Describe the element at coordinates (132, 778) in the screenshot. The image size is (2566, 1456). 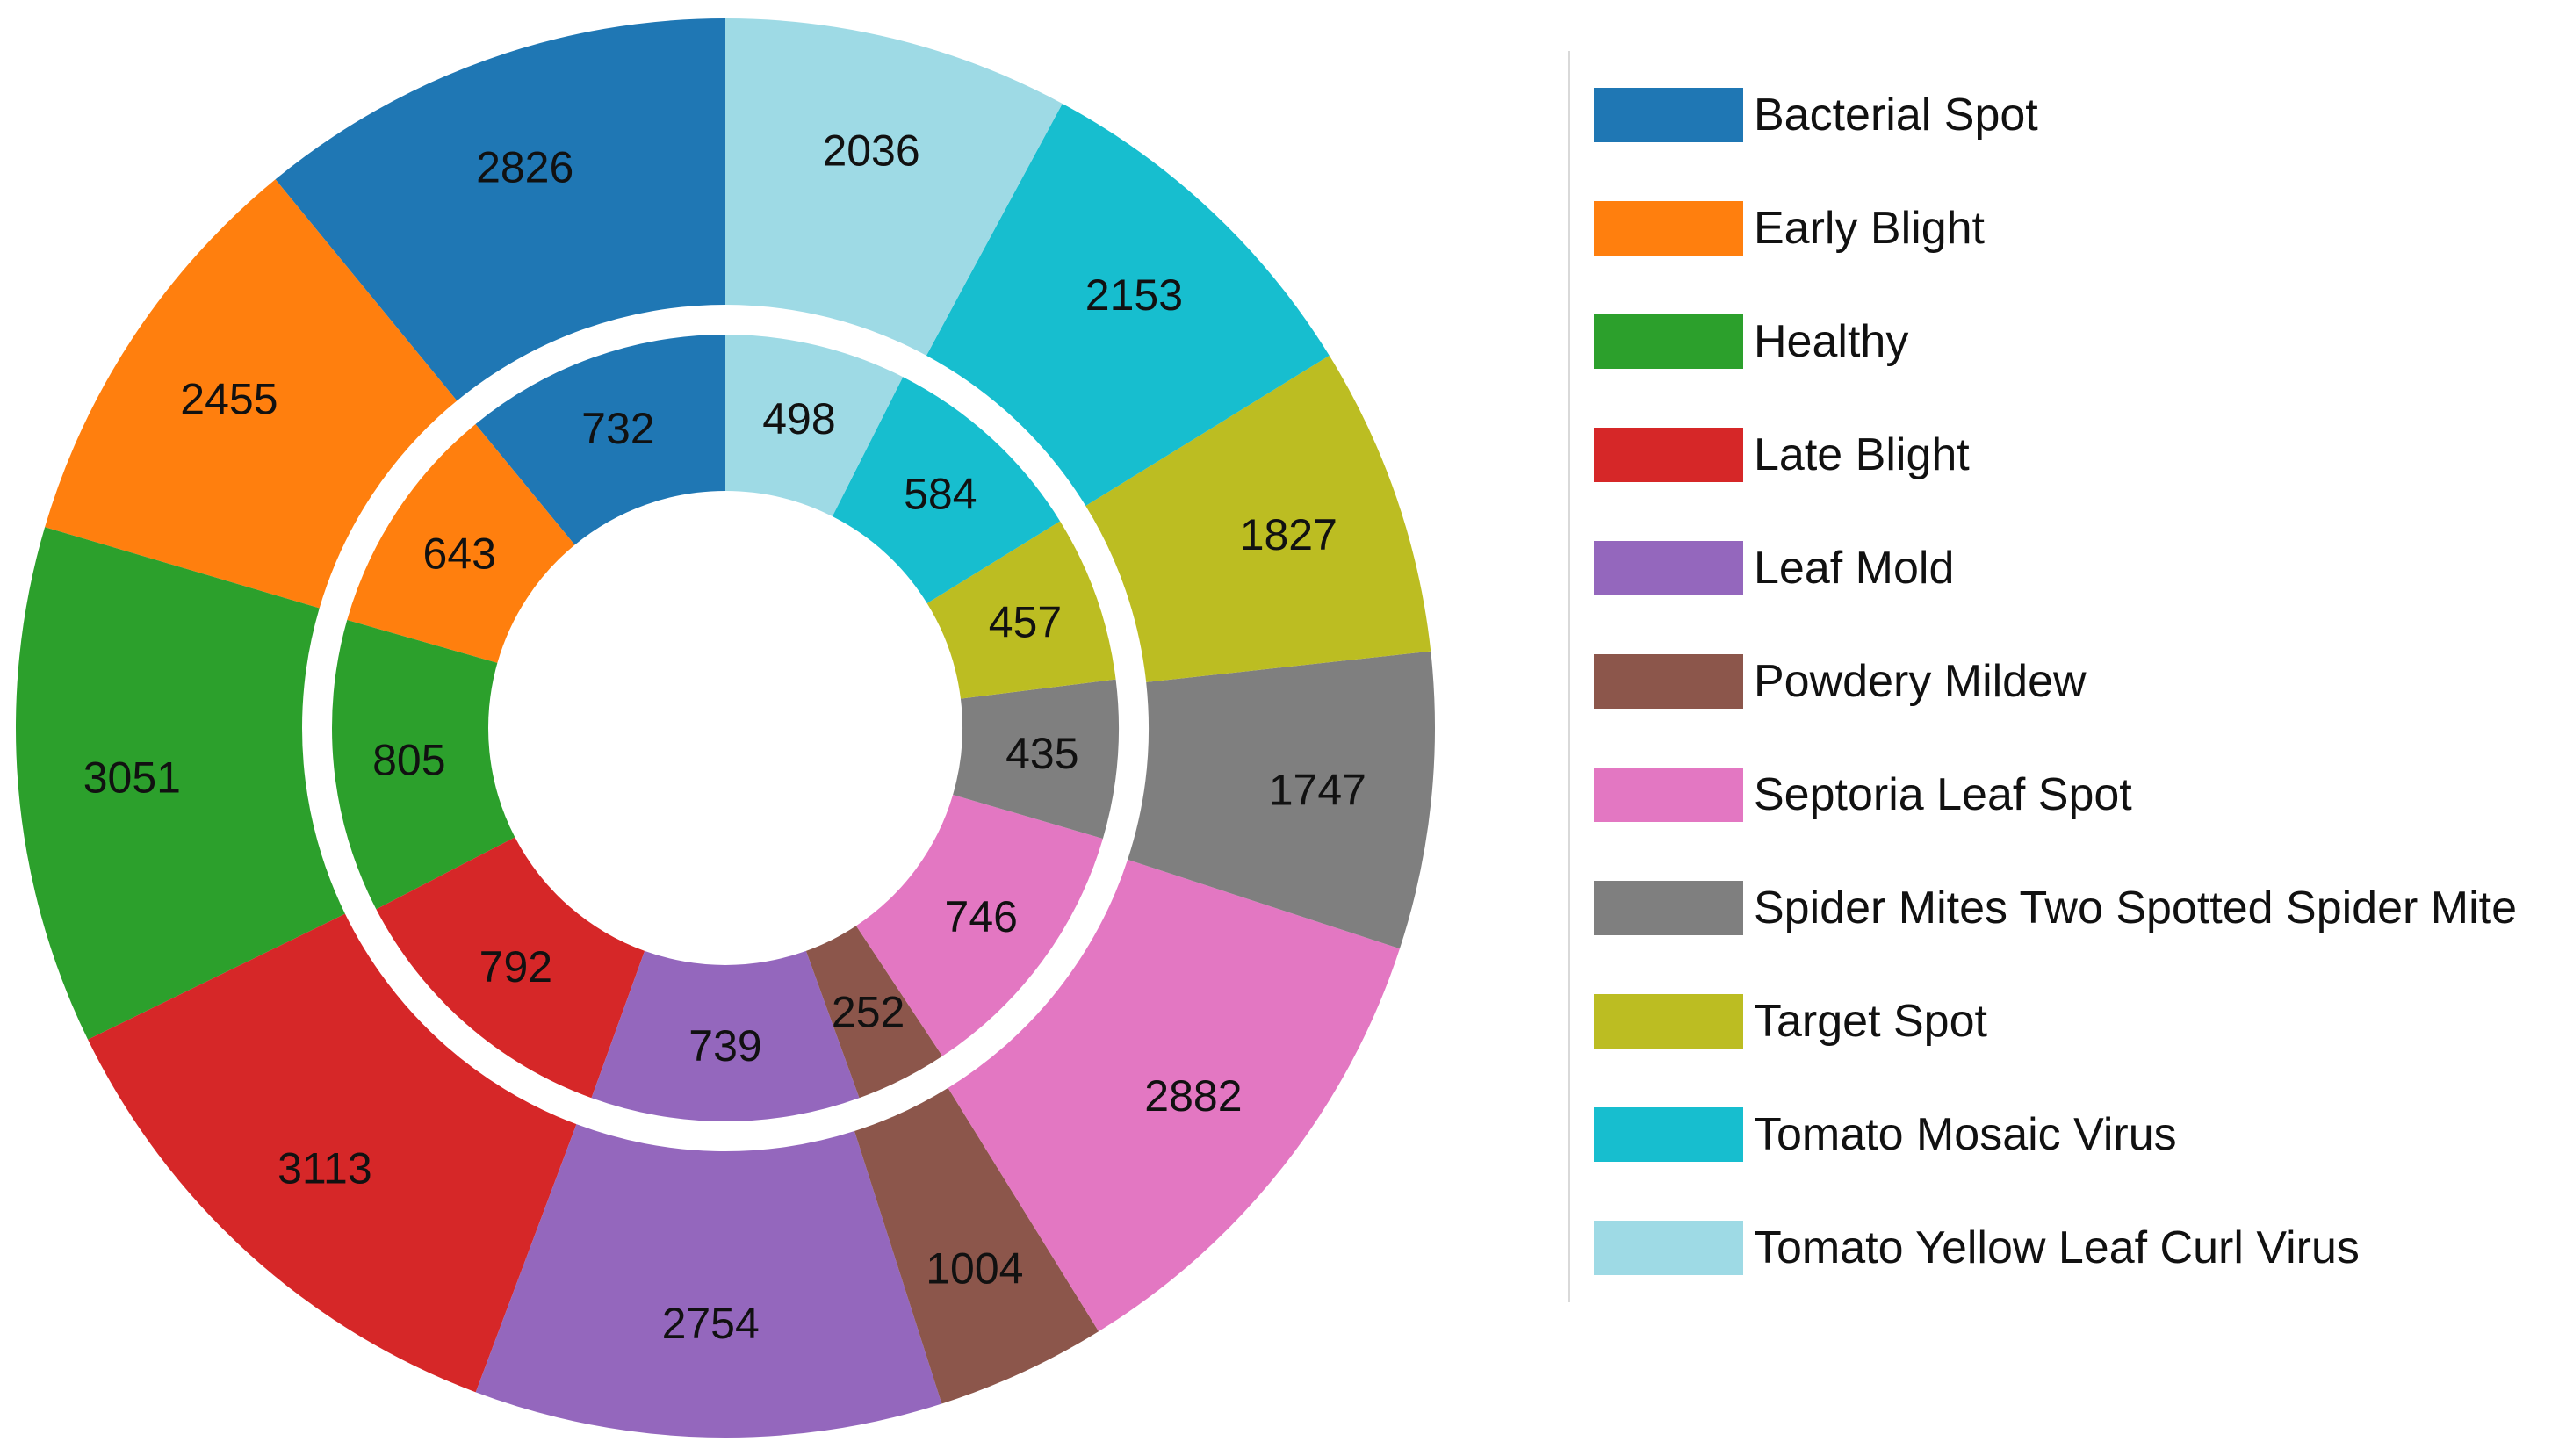
I see `outer-value-label: 3051` at that location.